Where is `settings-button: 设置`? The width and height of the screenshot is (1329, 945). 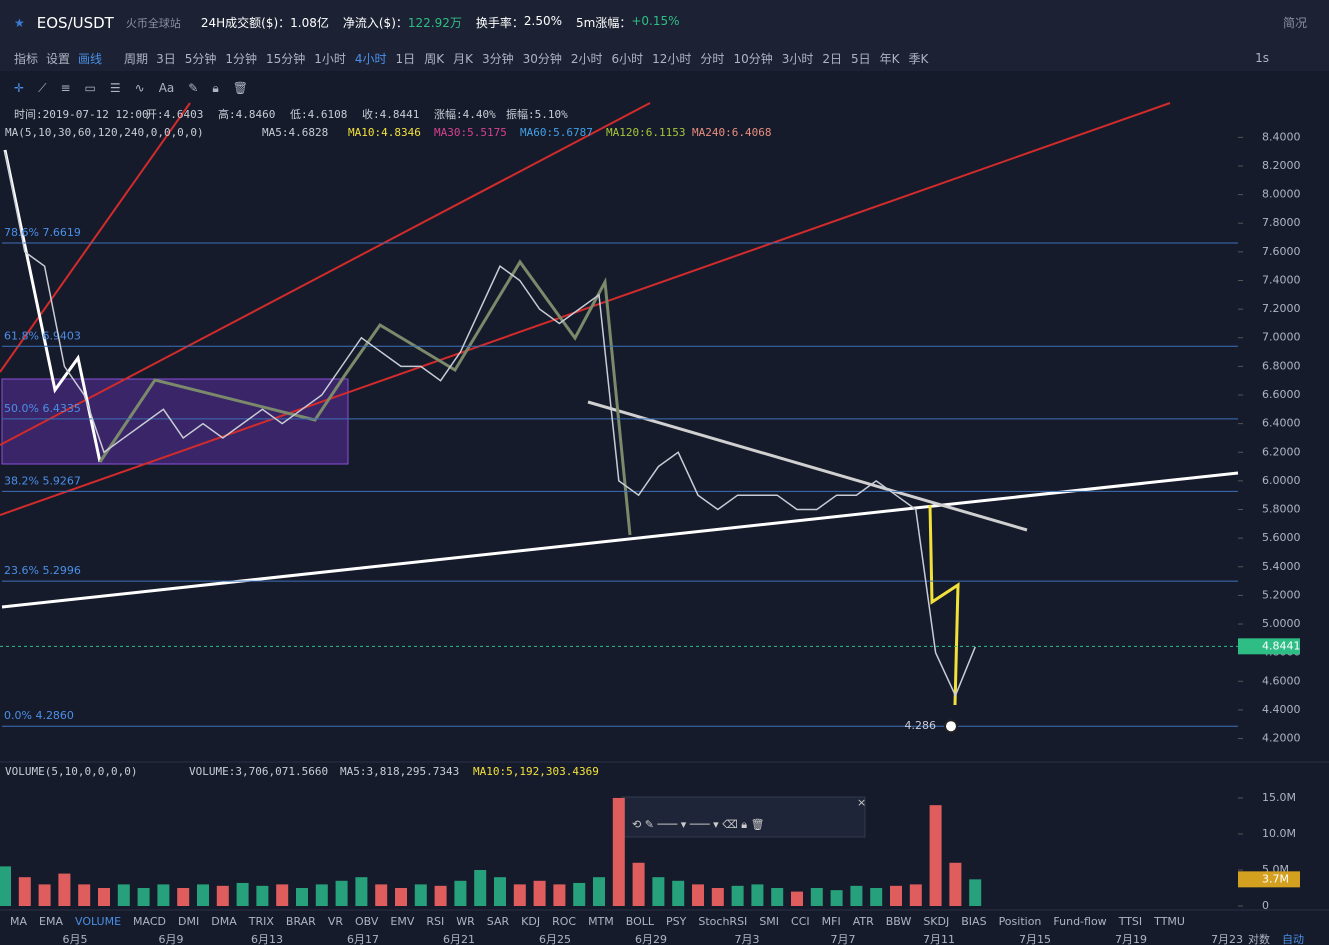
settings-button: 设置 is located at coordinates (58, 58).